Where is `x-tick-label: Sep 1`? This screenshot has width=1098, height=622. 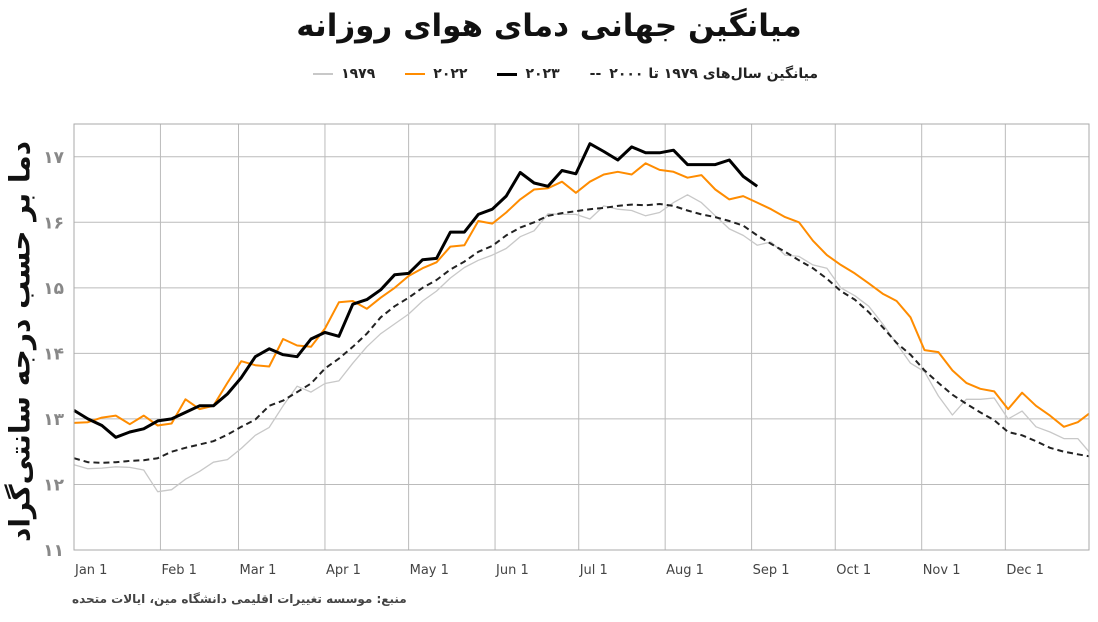
x-tick-label: Sep 1 is located at coordinates (771, 570).